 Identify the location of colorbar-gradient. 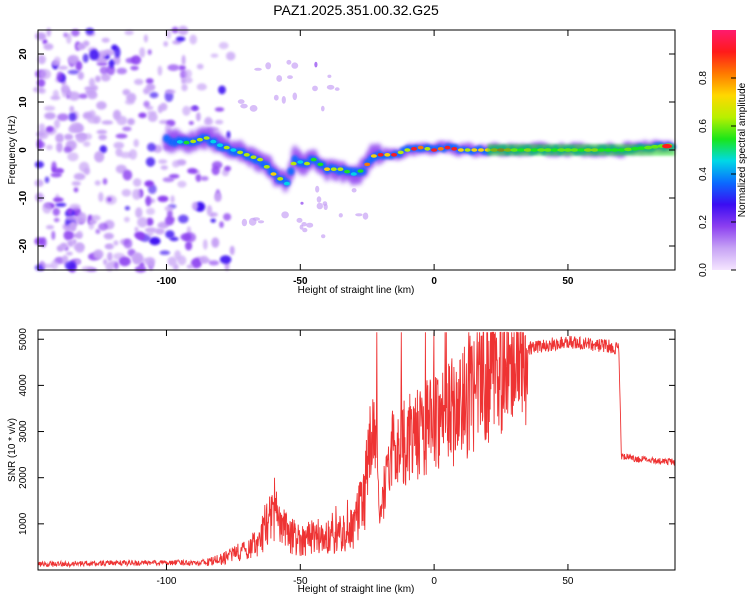
(724, 150).